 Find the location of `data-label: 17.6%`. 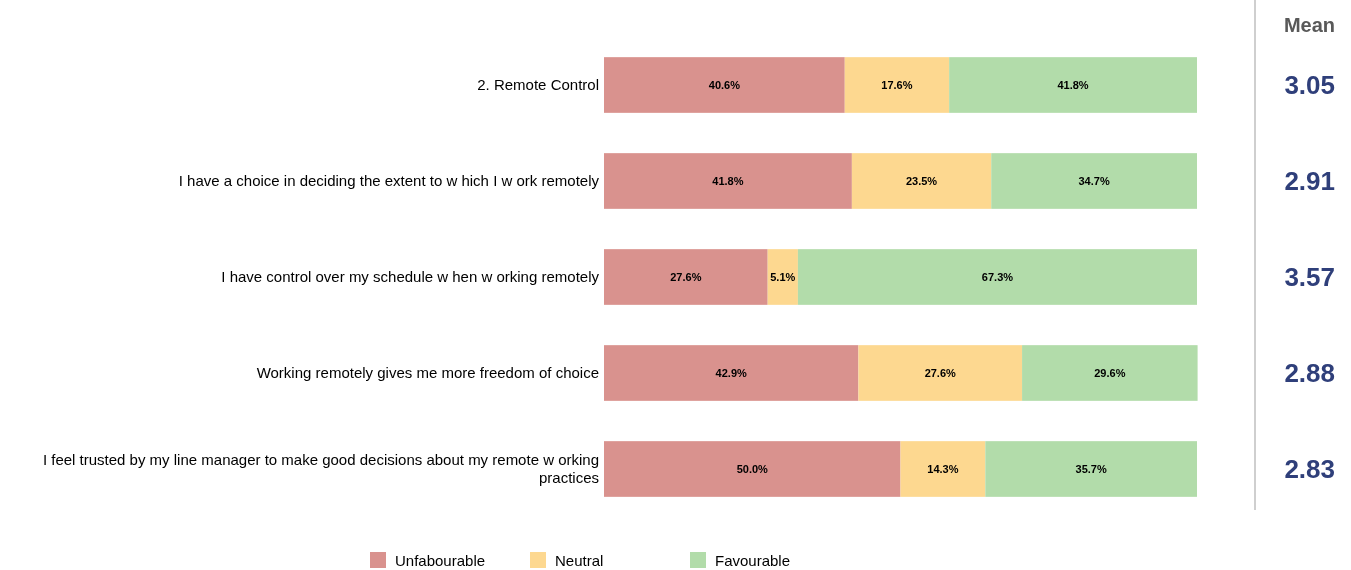

data-label: 17.6% is located at coordinates (897, 85).